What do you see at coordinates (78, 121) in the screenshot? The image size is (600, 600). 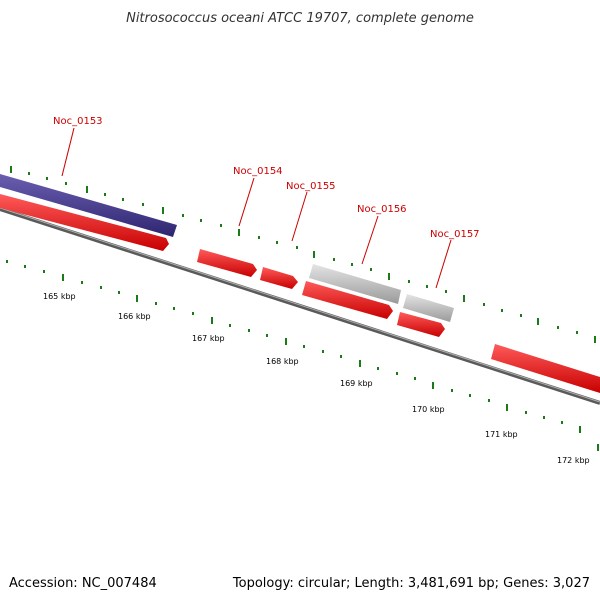 I see `gene-label-noc-0153: Noc_0153` at bounding box center [78, 121].